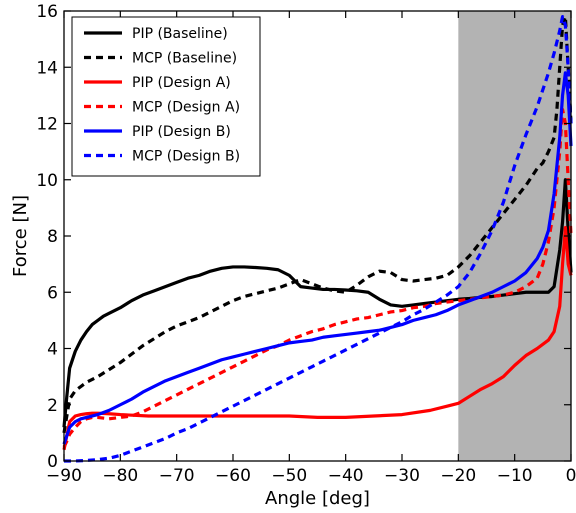 The height and width of the screenshot is (513, 576). Describe the element at coordinates (184, 59) in the screenshot. I see `legend-label: MCP (Baseline)` at that location.